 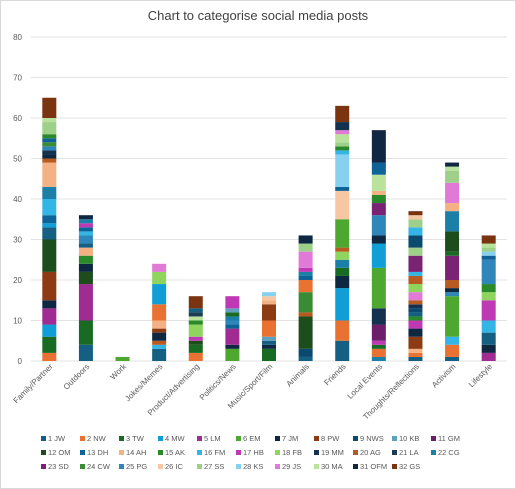 What do you see at coordinates (17, 159) in the screenshot?
I see `y-tick-label: 50` at bounding box center [17, 159].